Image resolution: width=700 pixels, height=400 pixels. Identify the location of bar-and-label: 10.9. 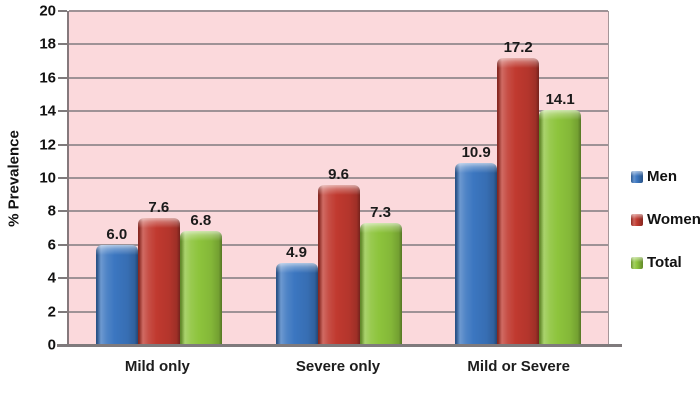
(476, 178).